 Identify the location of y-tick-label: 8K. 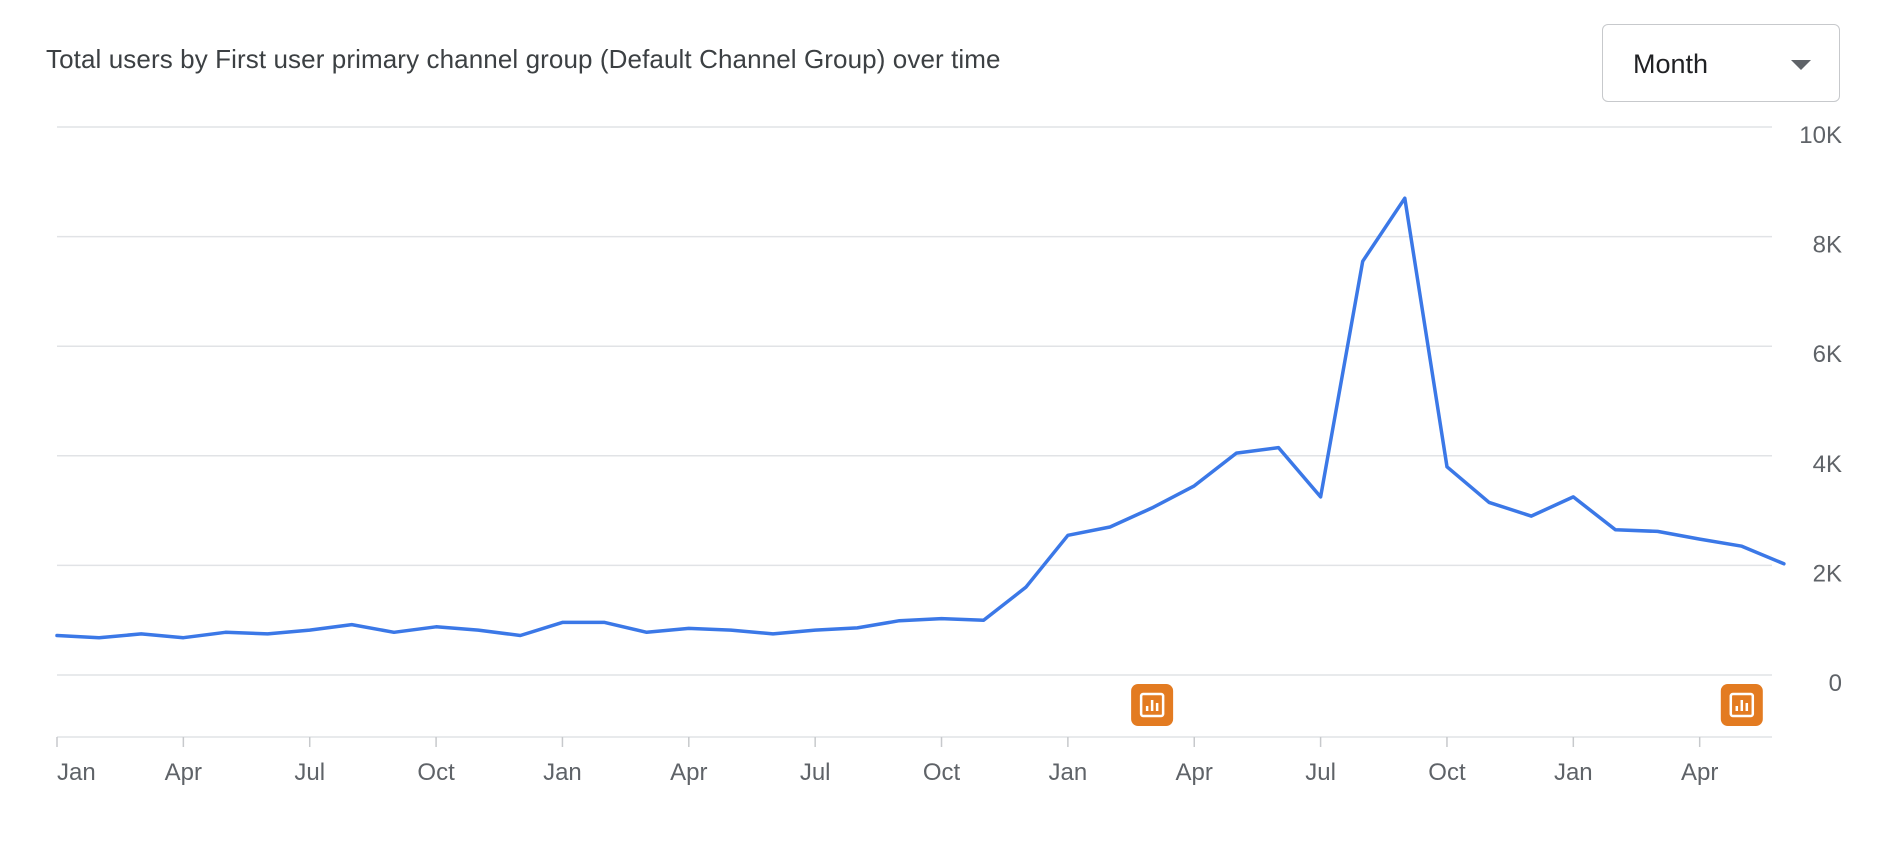
(1827, 245).